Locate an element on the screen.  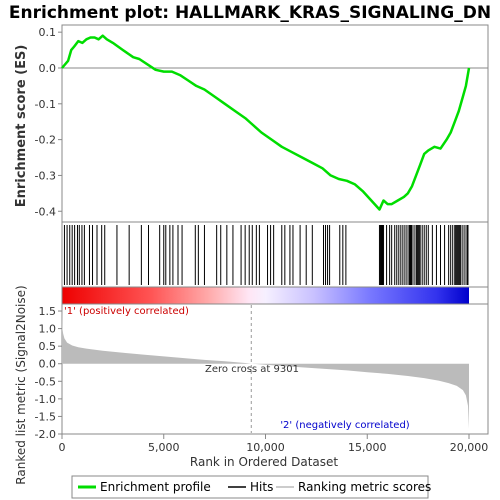
metric-y-tick-label: 0.5 is located at coordinates (48, 346).